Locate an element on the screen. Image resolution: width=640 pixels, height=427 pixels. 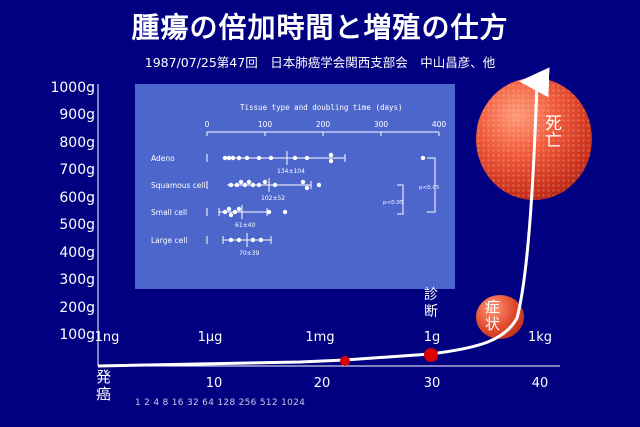
doubling-sequence: 1 2 4 8 16 32 64 128 256 512 1024 is located at coordinates (220, 403).